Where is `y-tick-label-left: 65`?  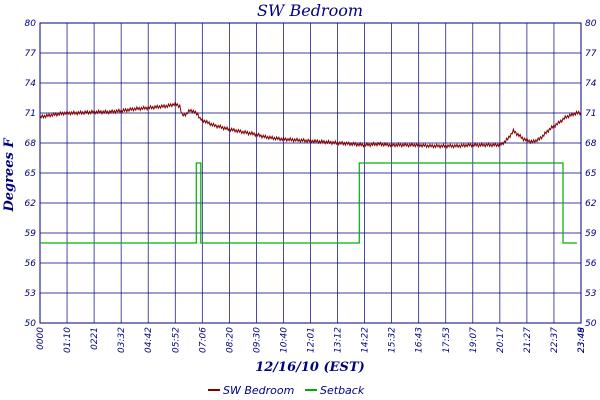
y-tick-label-left: 65 is located at coordinates (31, 174).